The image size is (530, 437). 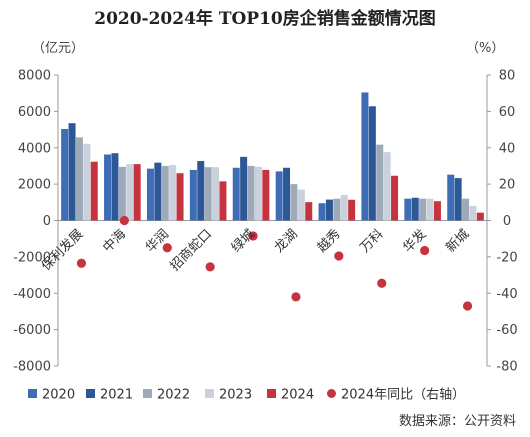 What do you see at coordinates (266, 195) in the screenshot?
I see `bar-2024-绿城` at bounding box center [266, 195].